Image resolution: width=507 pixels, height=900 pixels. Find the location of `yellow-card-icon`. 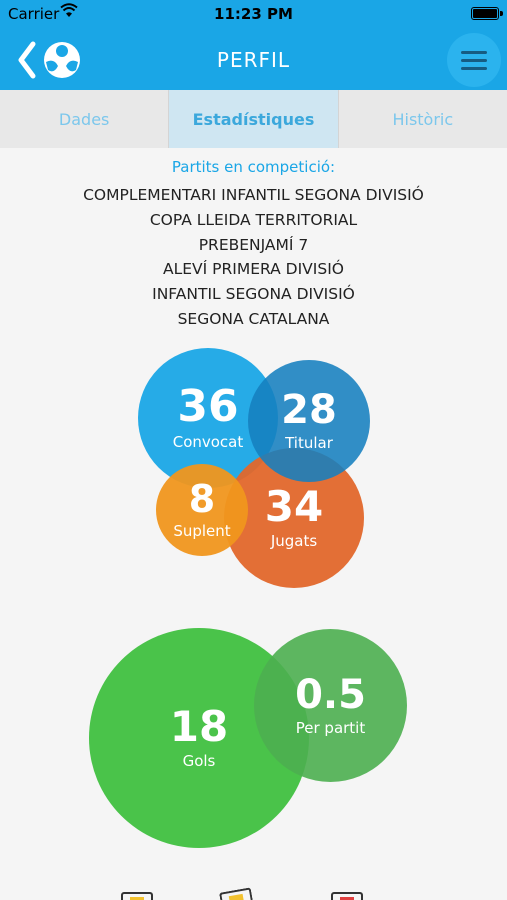

yellow-card-icon is located at coordinates (137, 896).